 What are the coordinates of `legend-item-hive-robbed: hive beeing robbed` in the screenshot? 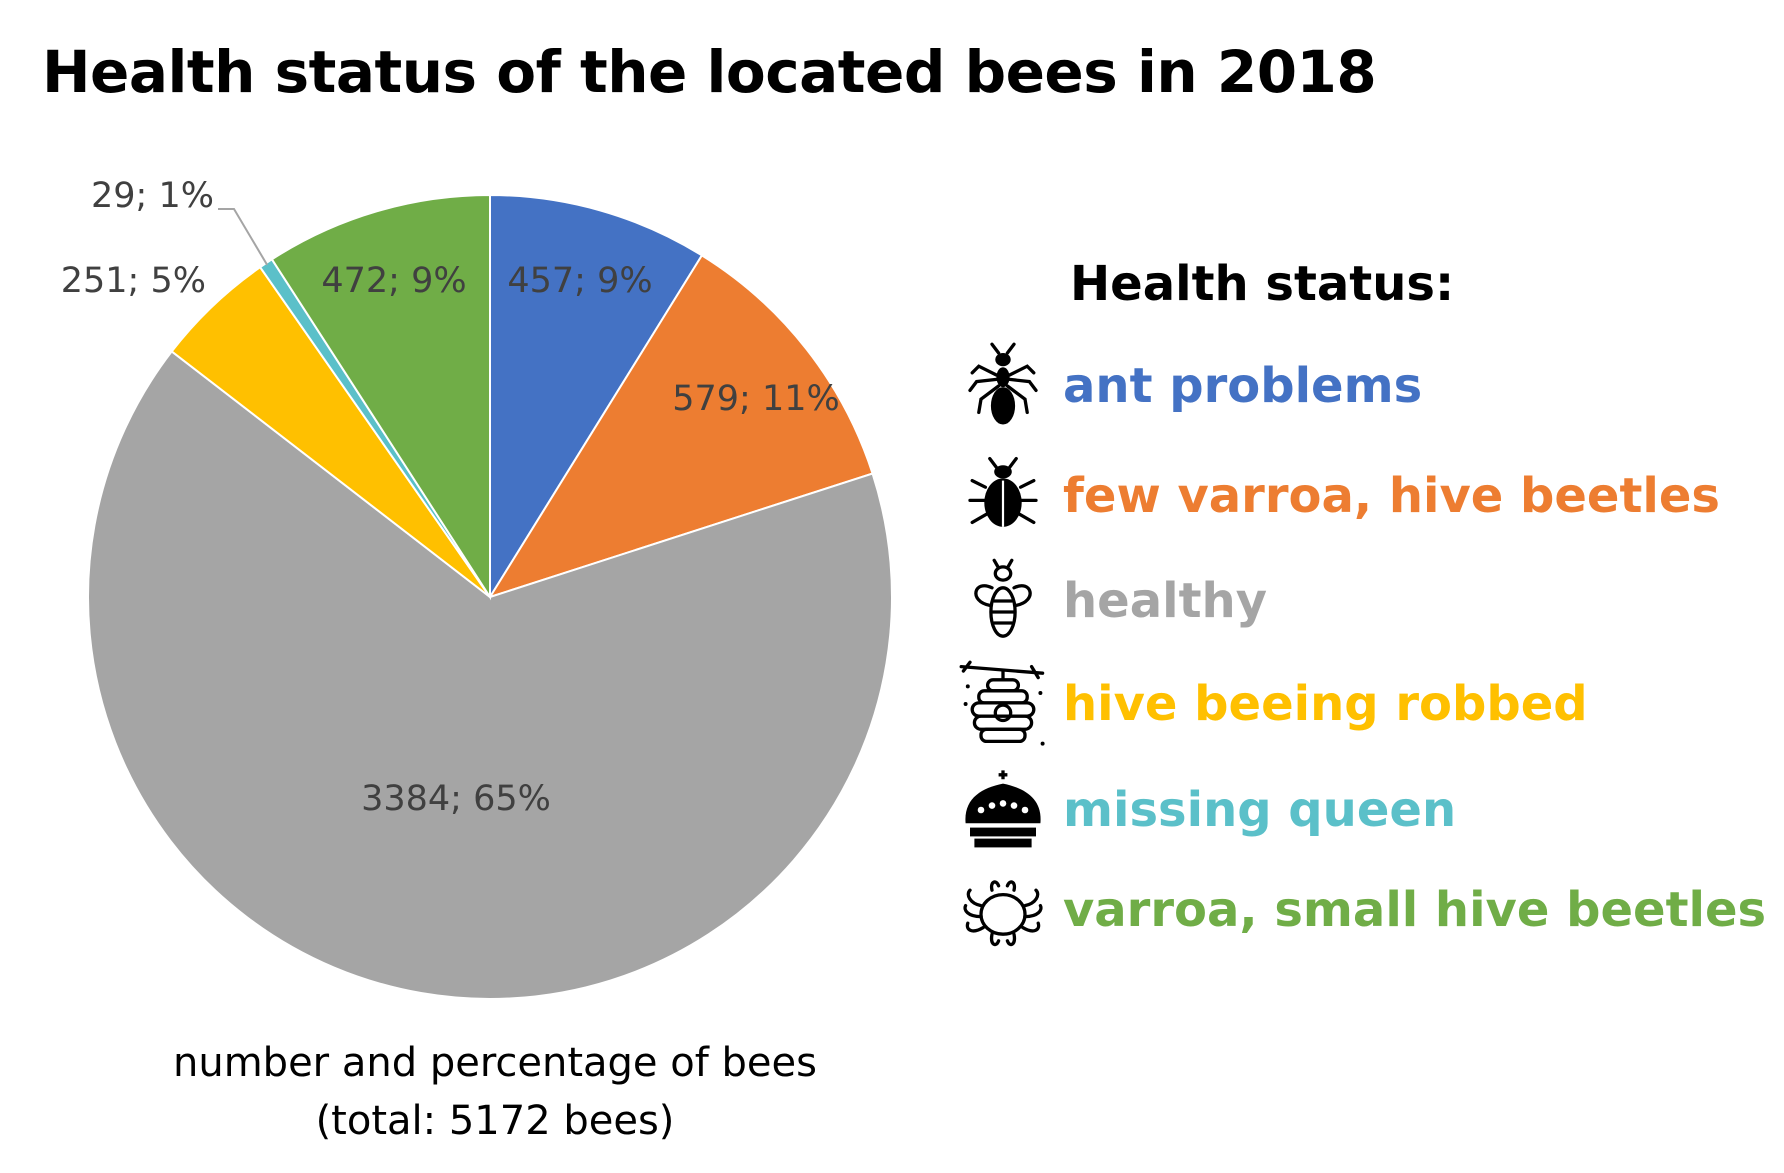 It's located at (1271, 704).